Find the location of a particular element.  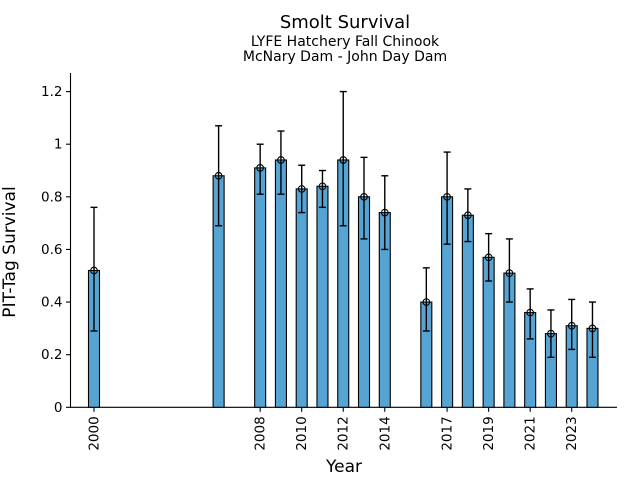

bar-2008 is located at coordinates (260, 287).